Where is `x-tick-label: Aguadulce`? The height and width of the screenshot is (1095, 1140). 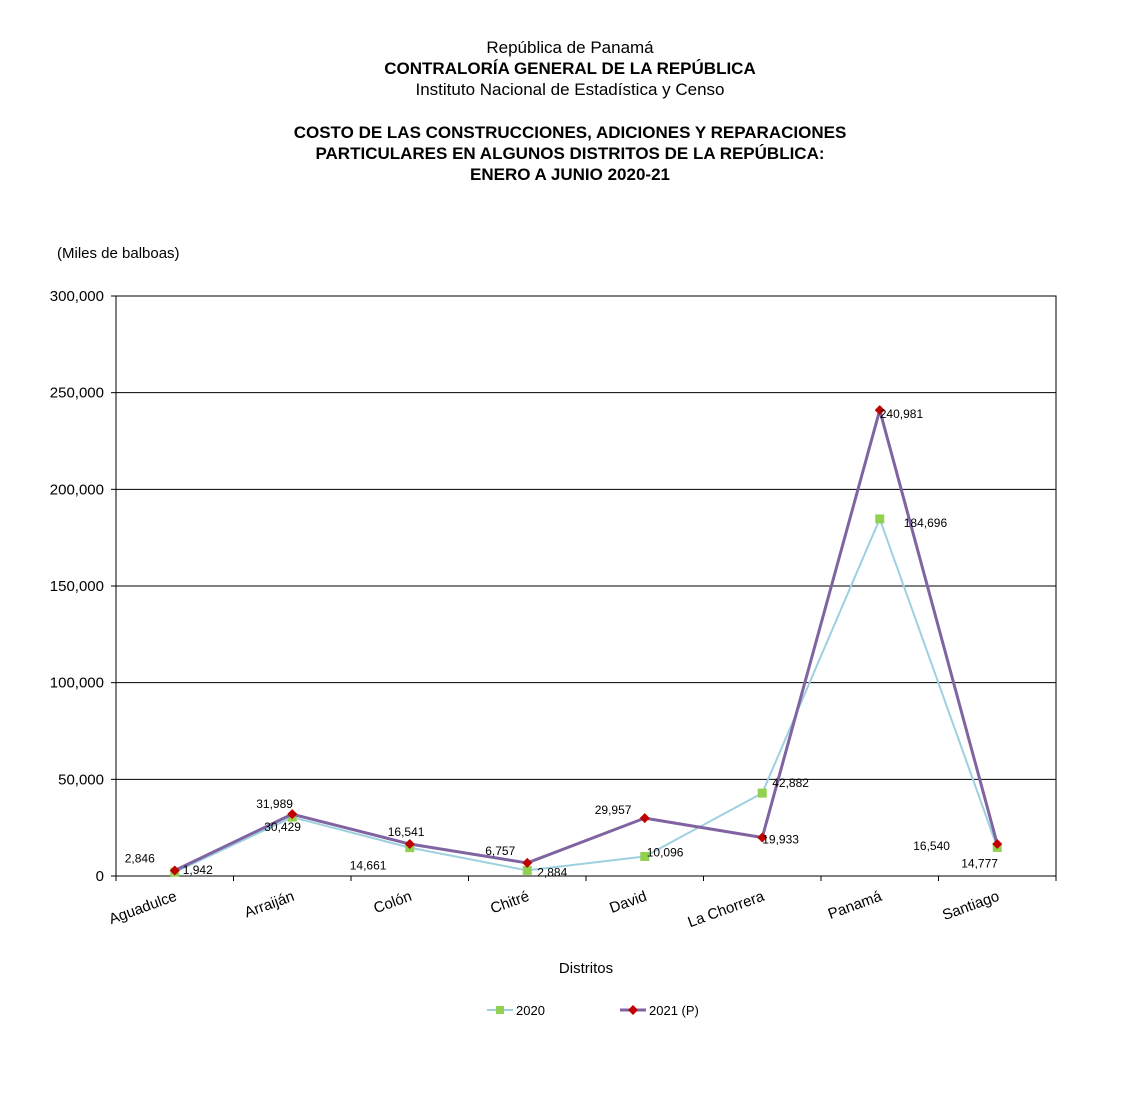
x-tick-label: Aguadulce is located at coordinates (143, 908).